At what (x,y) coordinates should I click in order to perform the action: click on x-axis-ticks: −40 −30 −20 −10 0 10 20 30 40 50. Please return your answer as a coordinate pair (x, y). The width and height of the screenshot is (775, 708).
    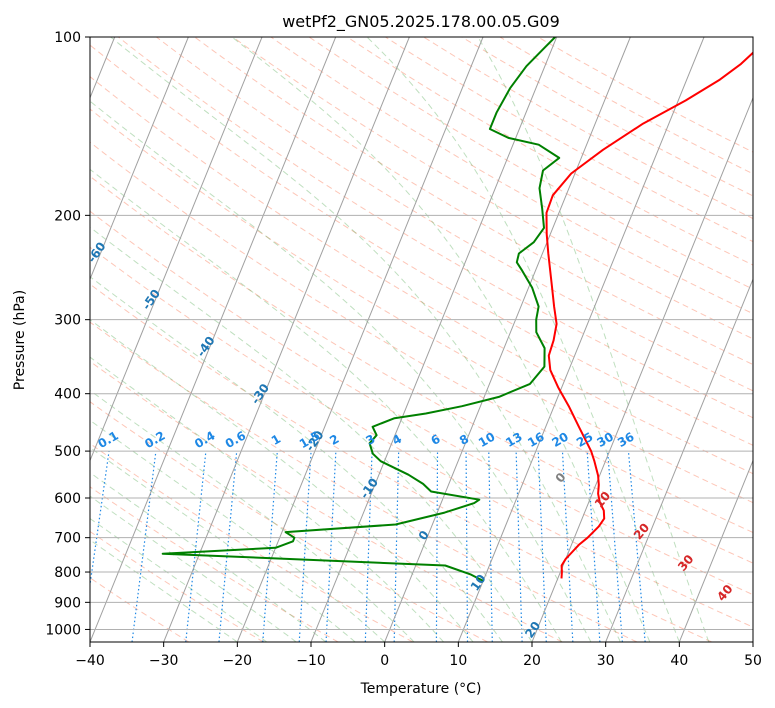
    Looking at the image, I should click on (418, 655).